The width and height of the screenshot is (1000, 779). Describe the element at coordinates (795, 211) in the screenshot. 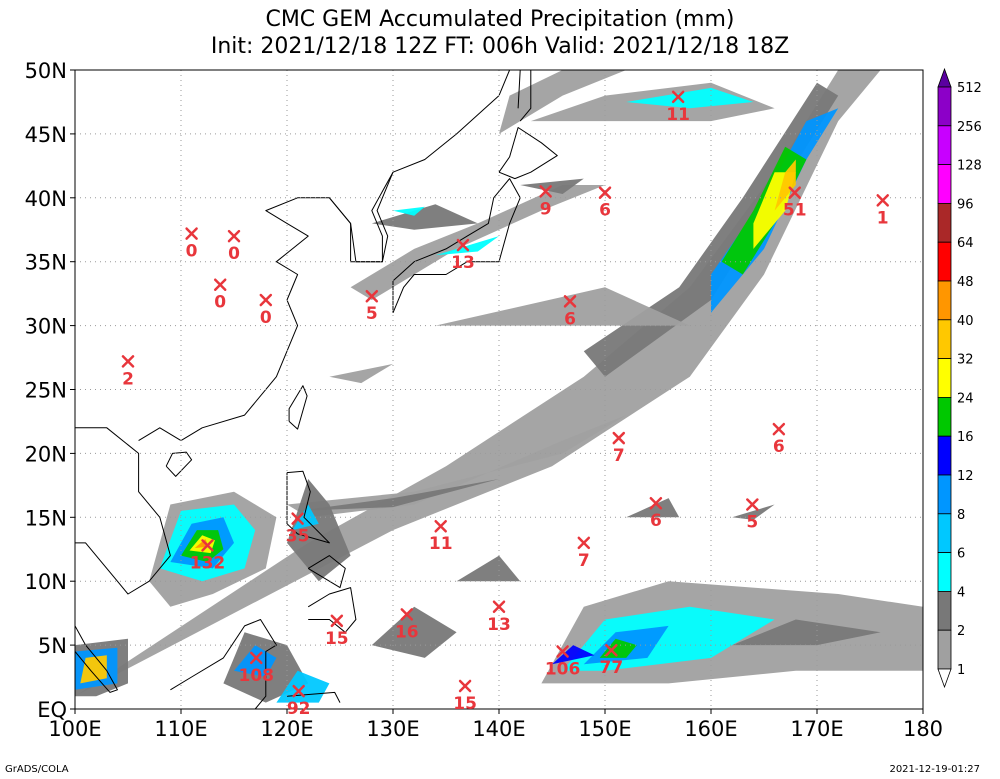

I see `station-value-label: 51` at that location.